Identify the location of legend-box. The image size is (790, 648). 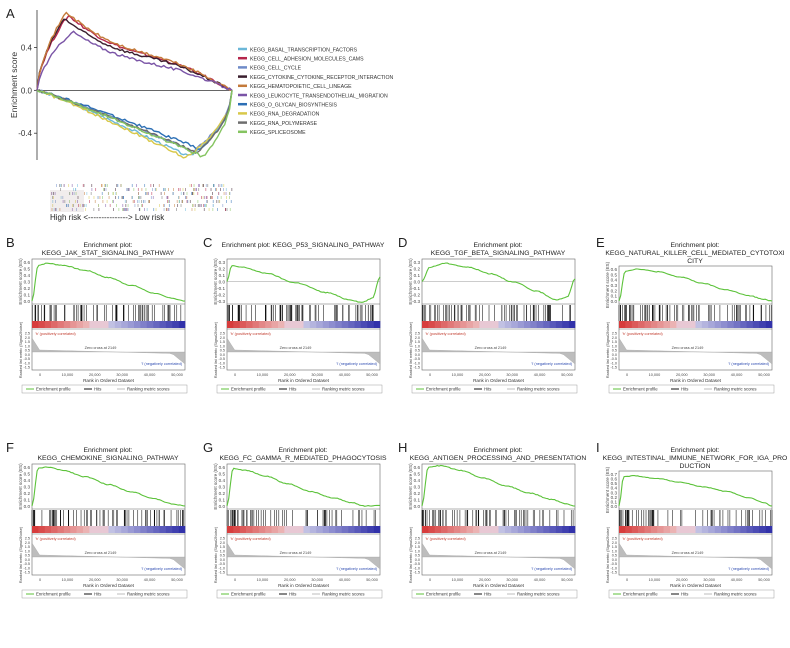
(494, 389).